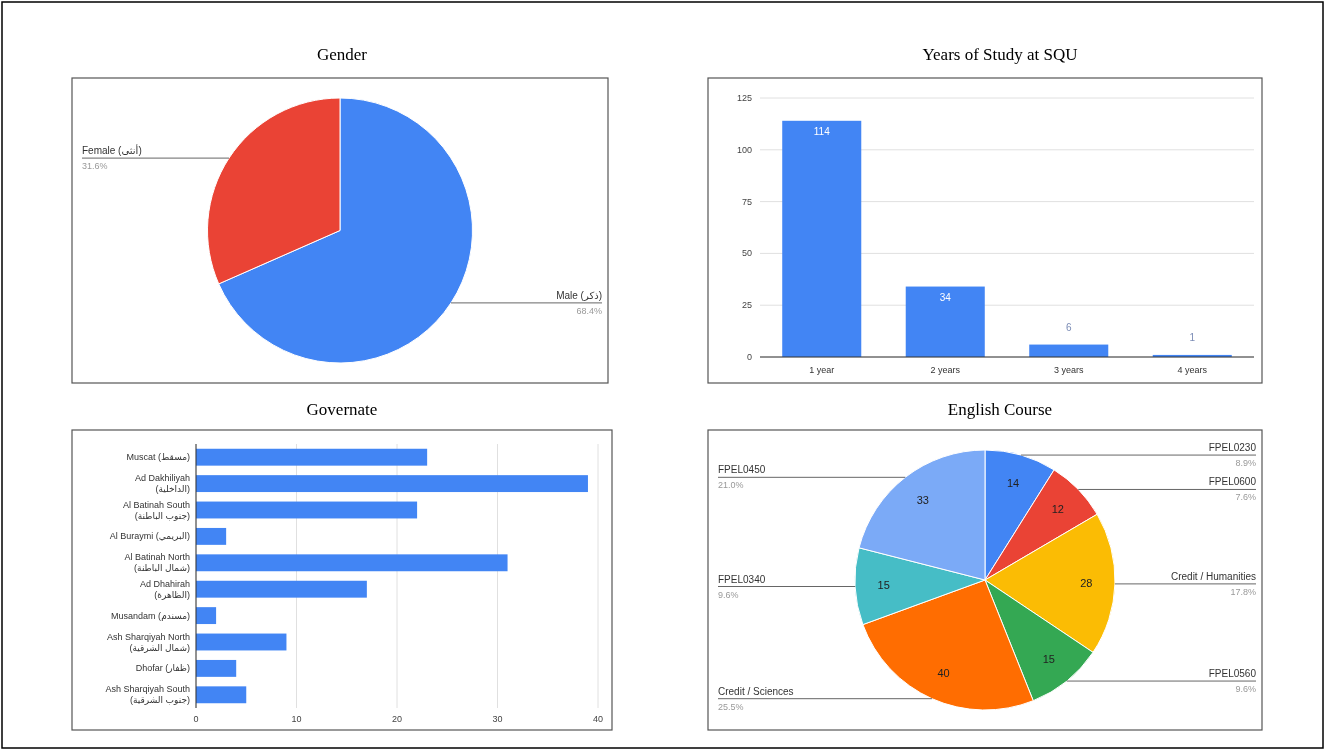  I want to click on y-tick-label: 75, so click(746, 201).